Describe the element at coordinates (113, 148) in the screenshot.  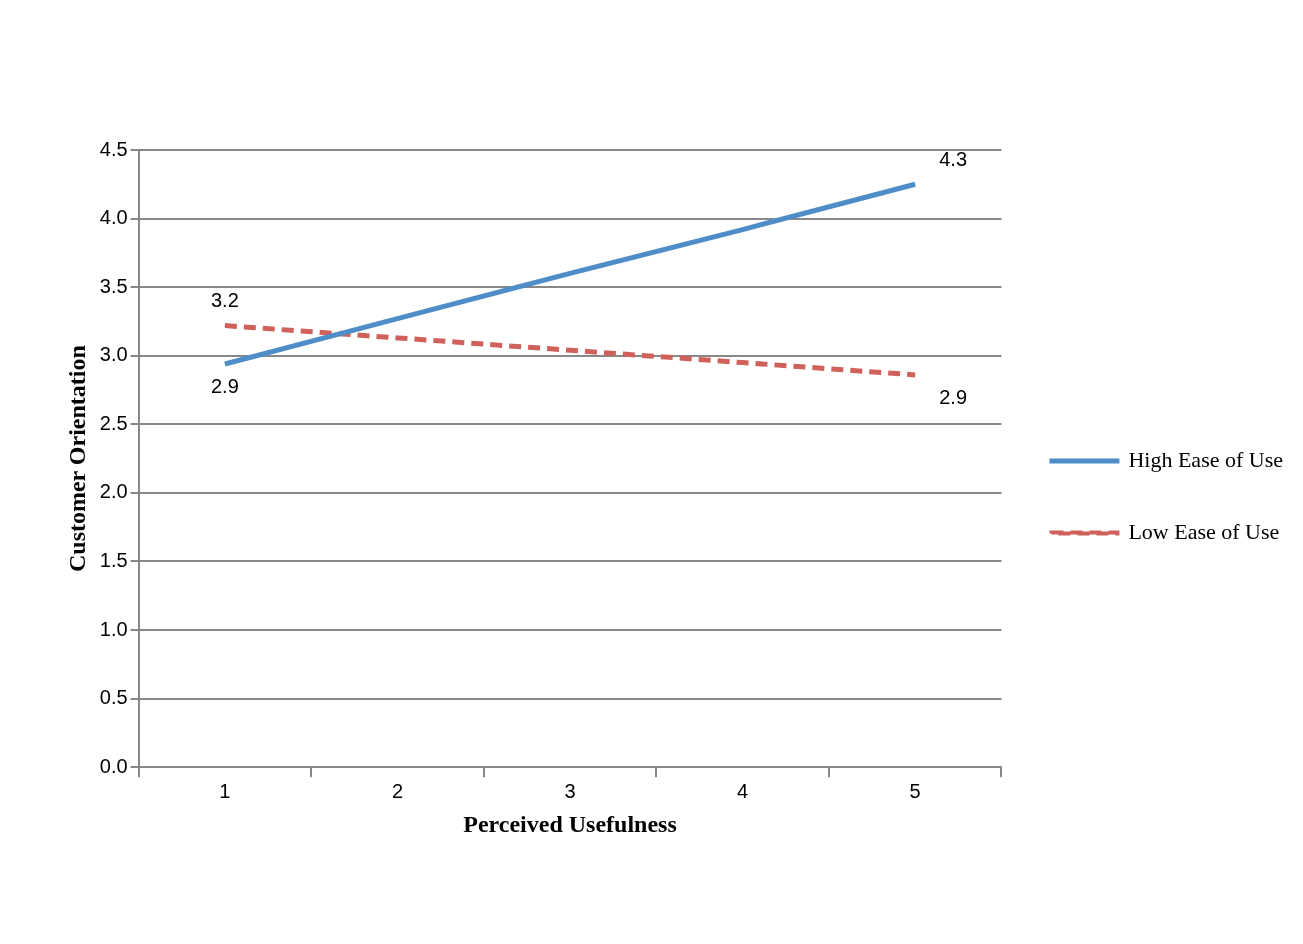
I see `y-tick-label: 4.5` at that location.